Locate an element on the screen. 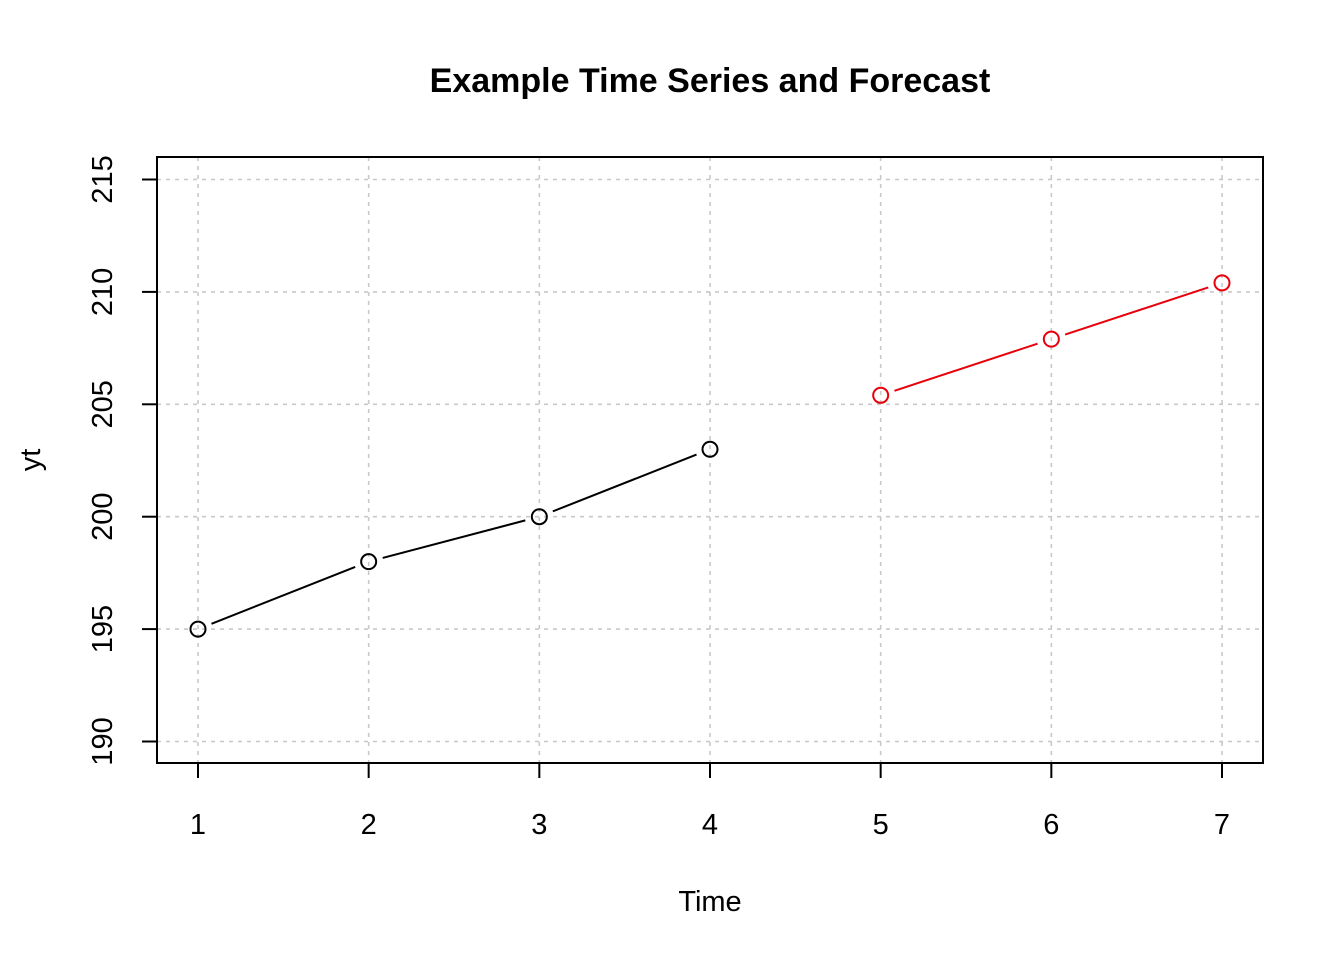 The image size is (1344, 960). y-tick-label: 190 is located at coordinates (103, 741).